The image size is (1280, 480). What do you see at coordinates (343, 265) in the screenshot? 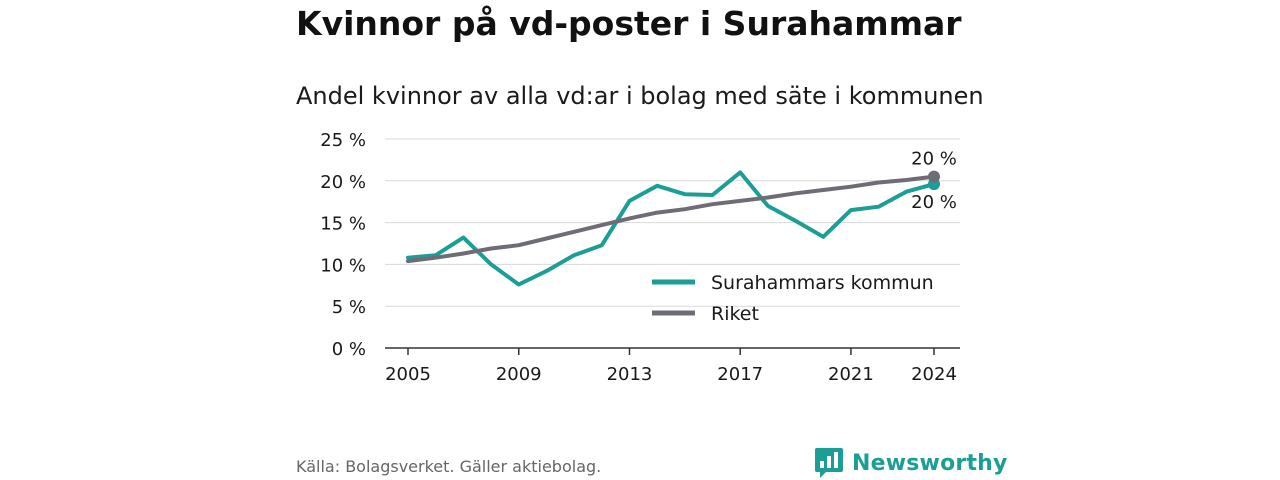
I see `y-tick-label: 10 %` at bounding box center [343, 265].